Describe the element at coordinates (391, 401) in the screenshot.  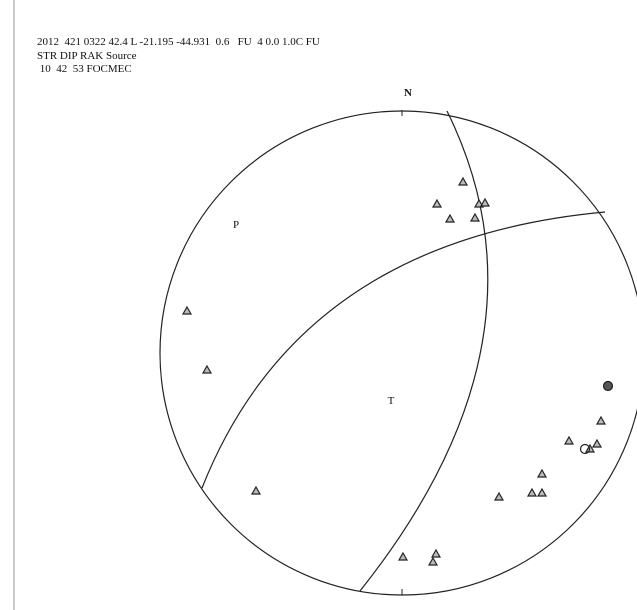
I see `t-axis-label: T` at that location.